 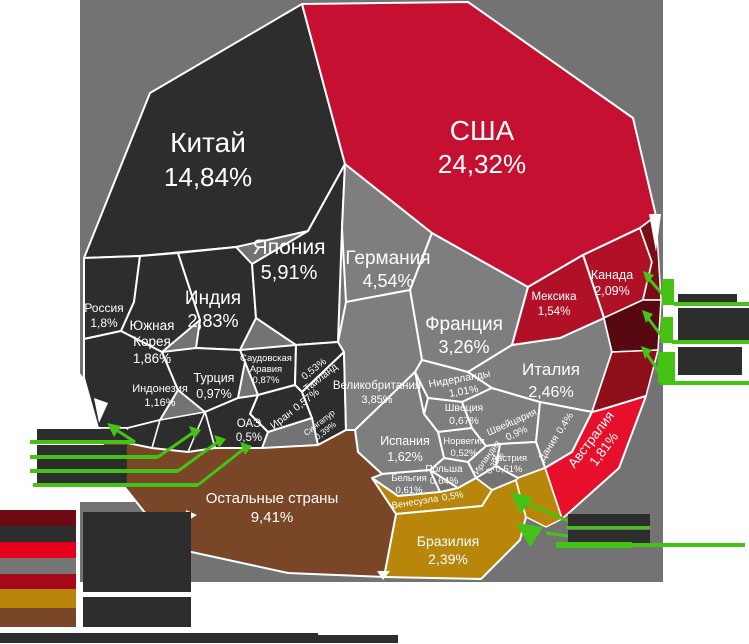 What do you see at coordinates (272, 517) in the screenshot?
I see `value-rest-of-world: 9,41%` at bounding box center [272, 517].